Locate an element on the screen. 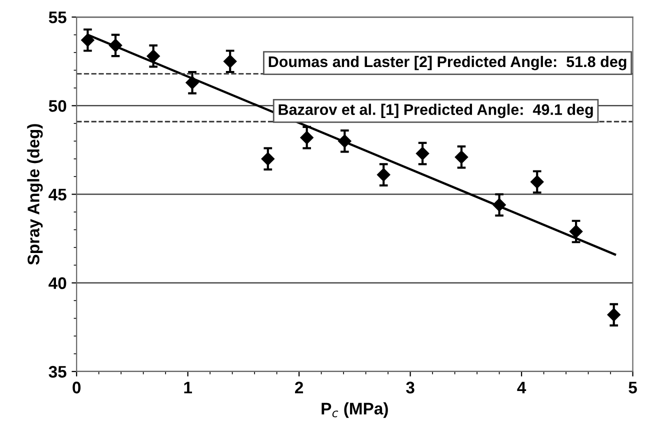 The width and height of the screenshot is (649, 427). x-tick-label: 5 is located at coordinates (632, 388).